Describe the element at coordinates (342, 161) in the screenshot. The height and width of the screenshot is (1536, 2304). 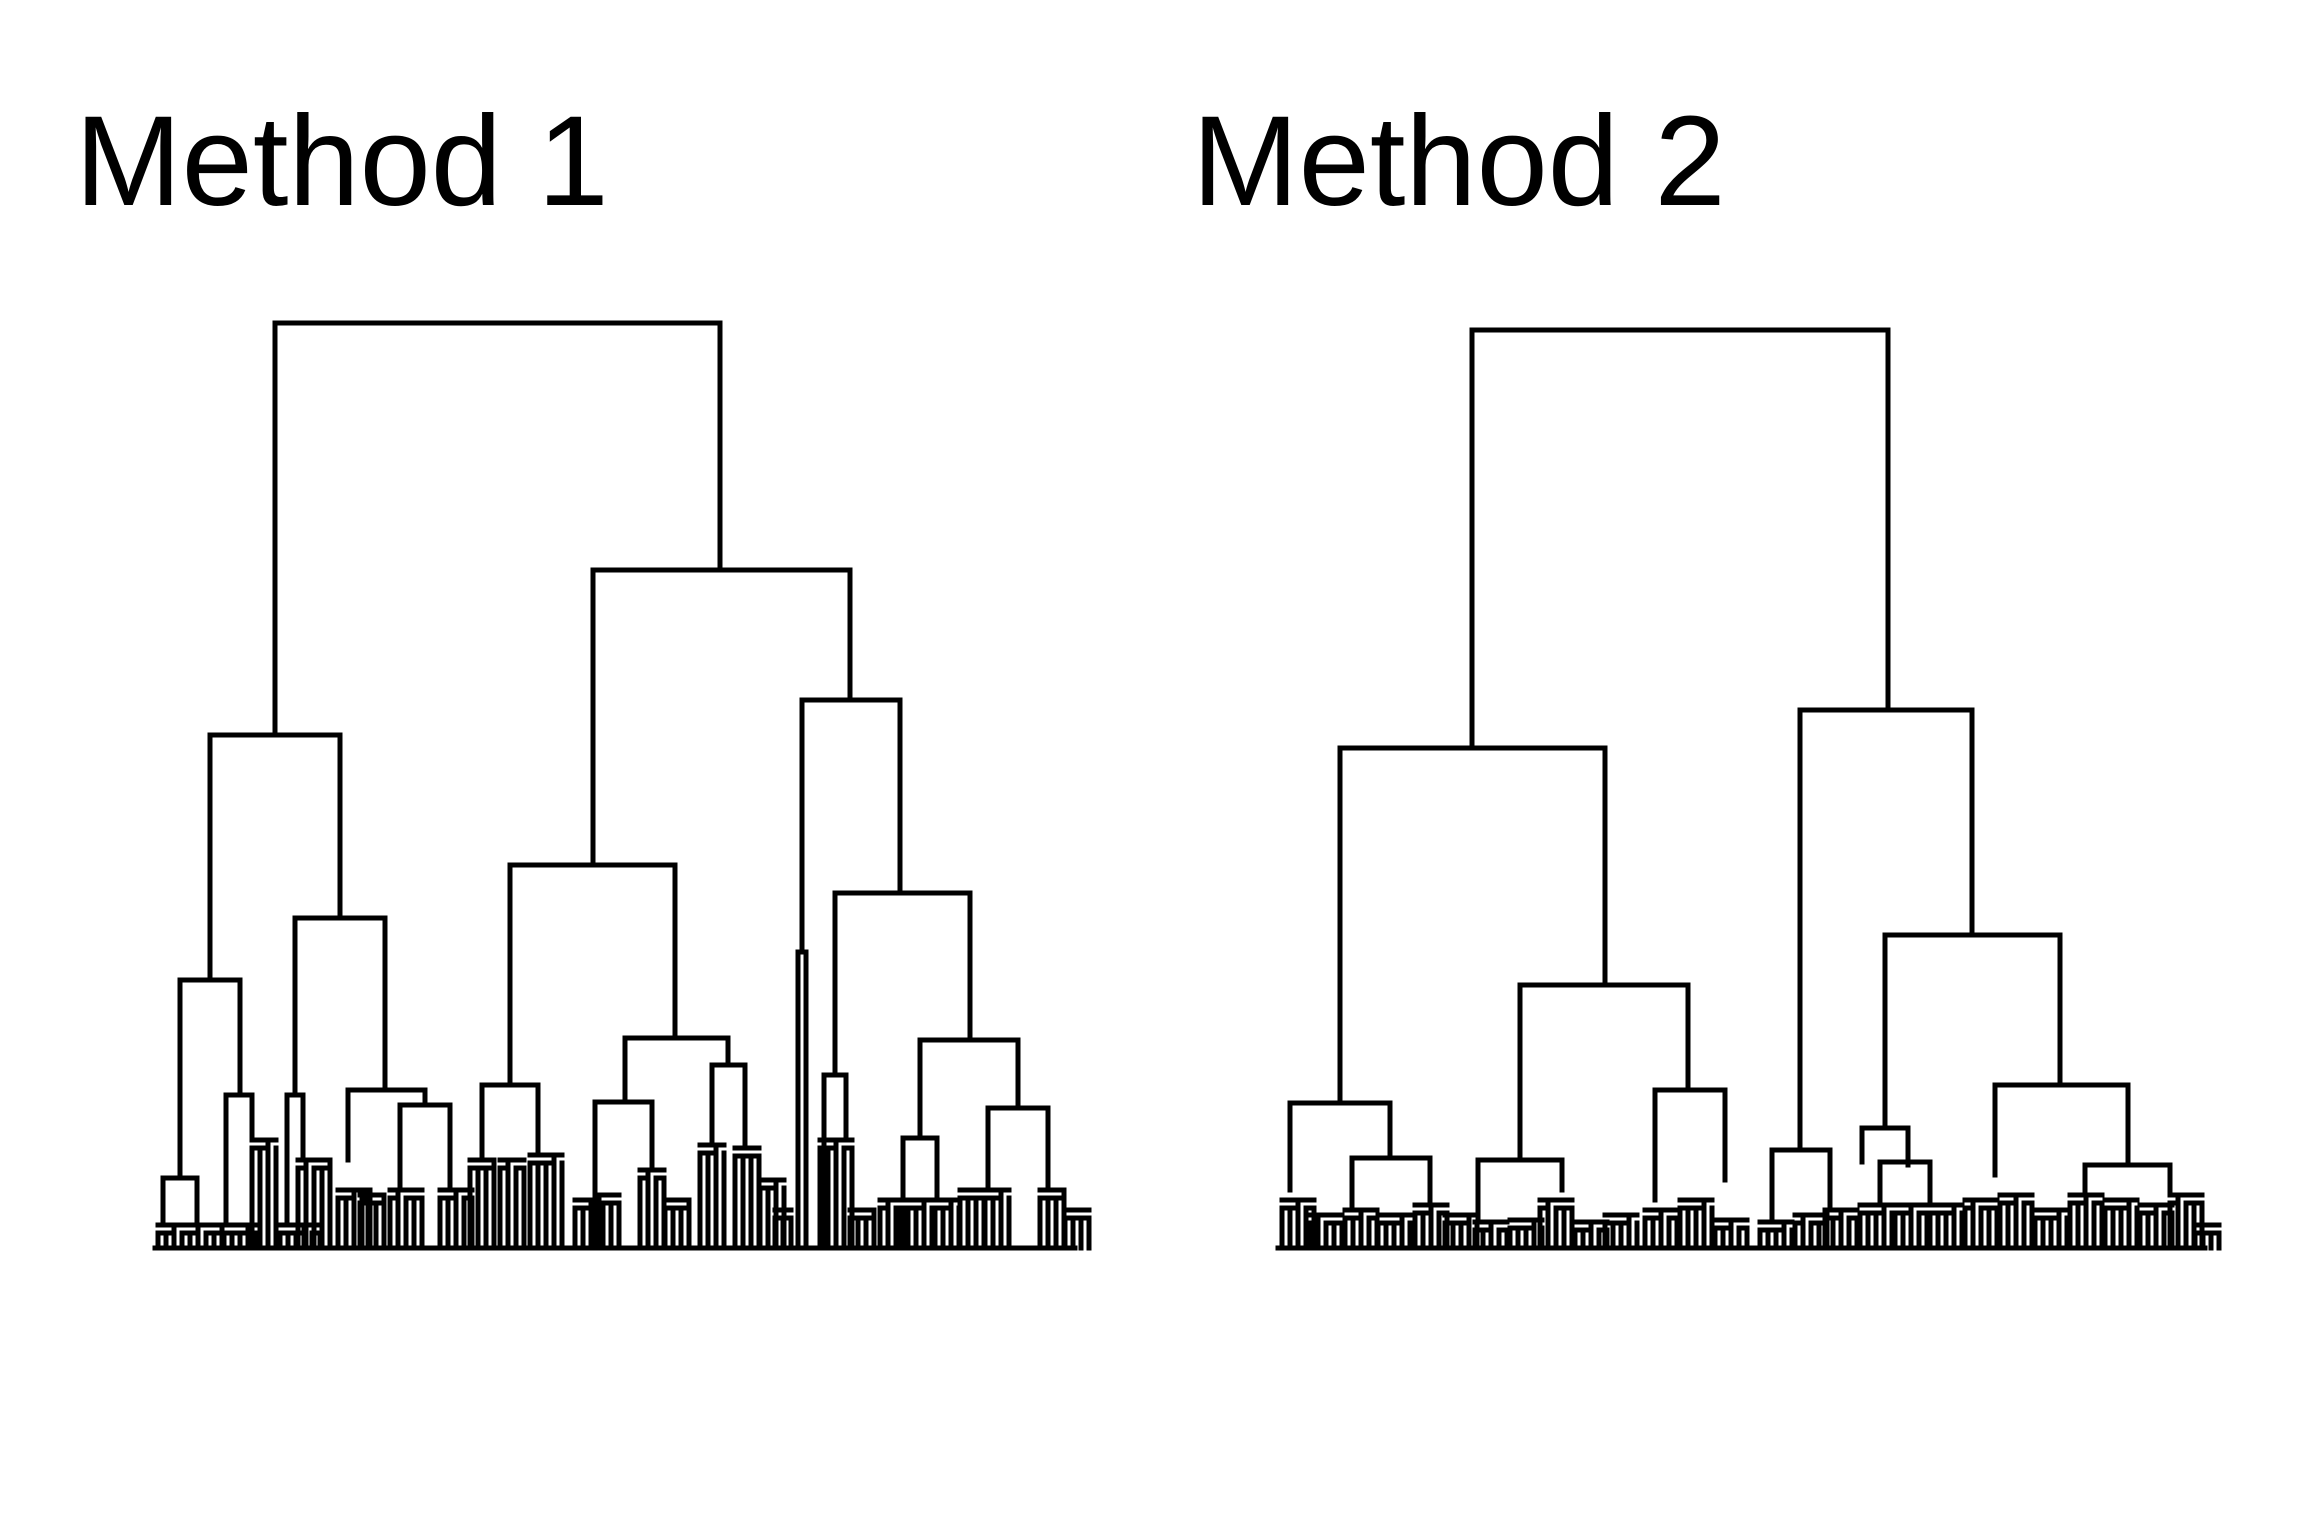
I see `panel-title-method-1: Method 1` at that location.